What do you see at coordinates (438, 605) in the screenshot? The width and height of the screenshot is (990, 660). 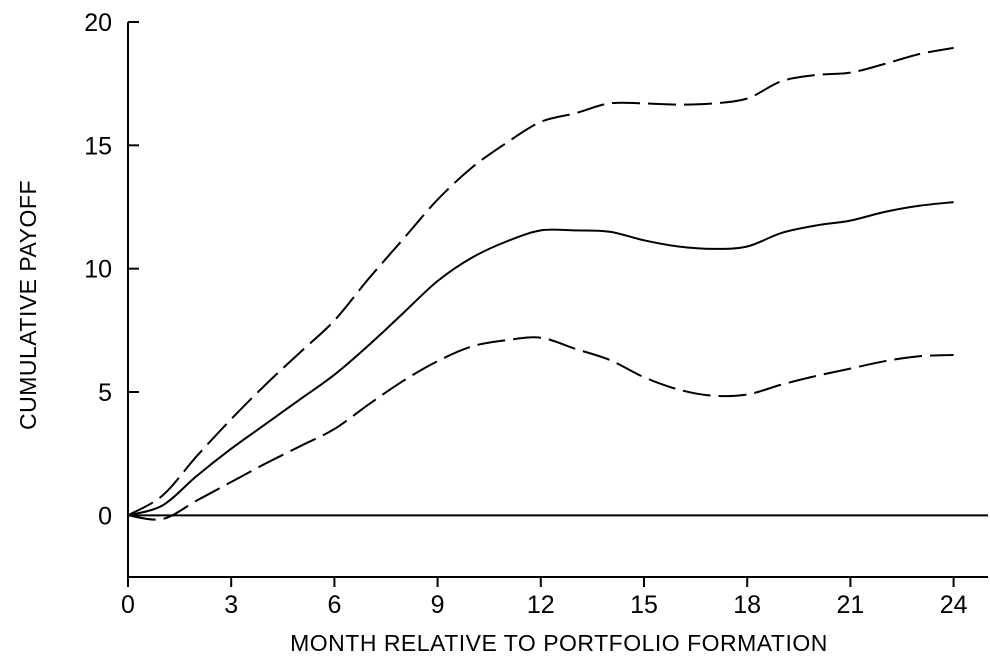 I see `x-tick-label: 9` at bounding box center [438, 605].